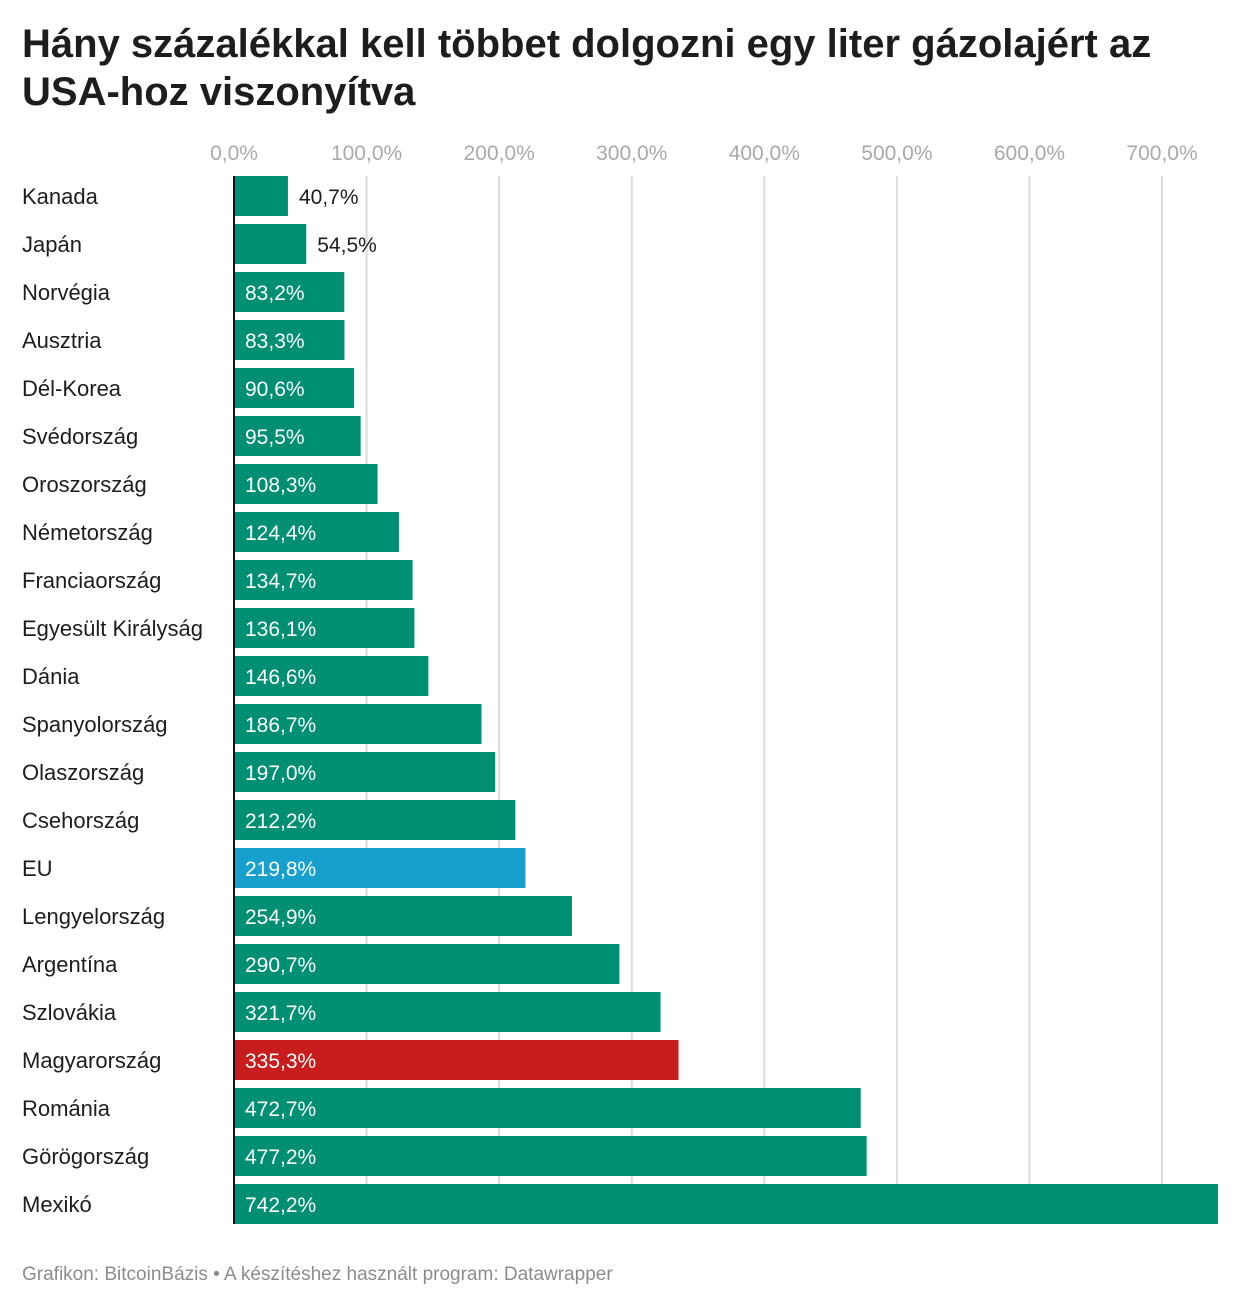  I want to click on x-tick-label: 700,0%, so click(1161, 153).